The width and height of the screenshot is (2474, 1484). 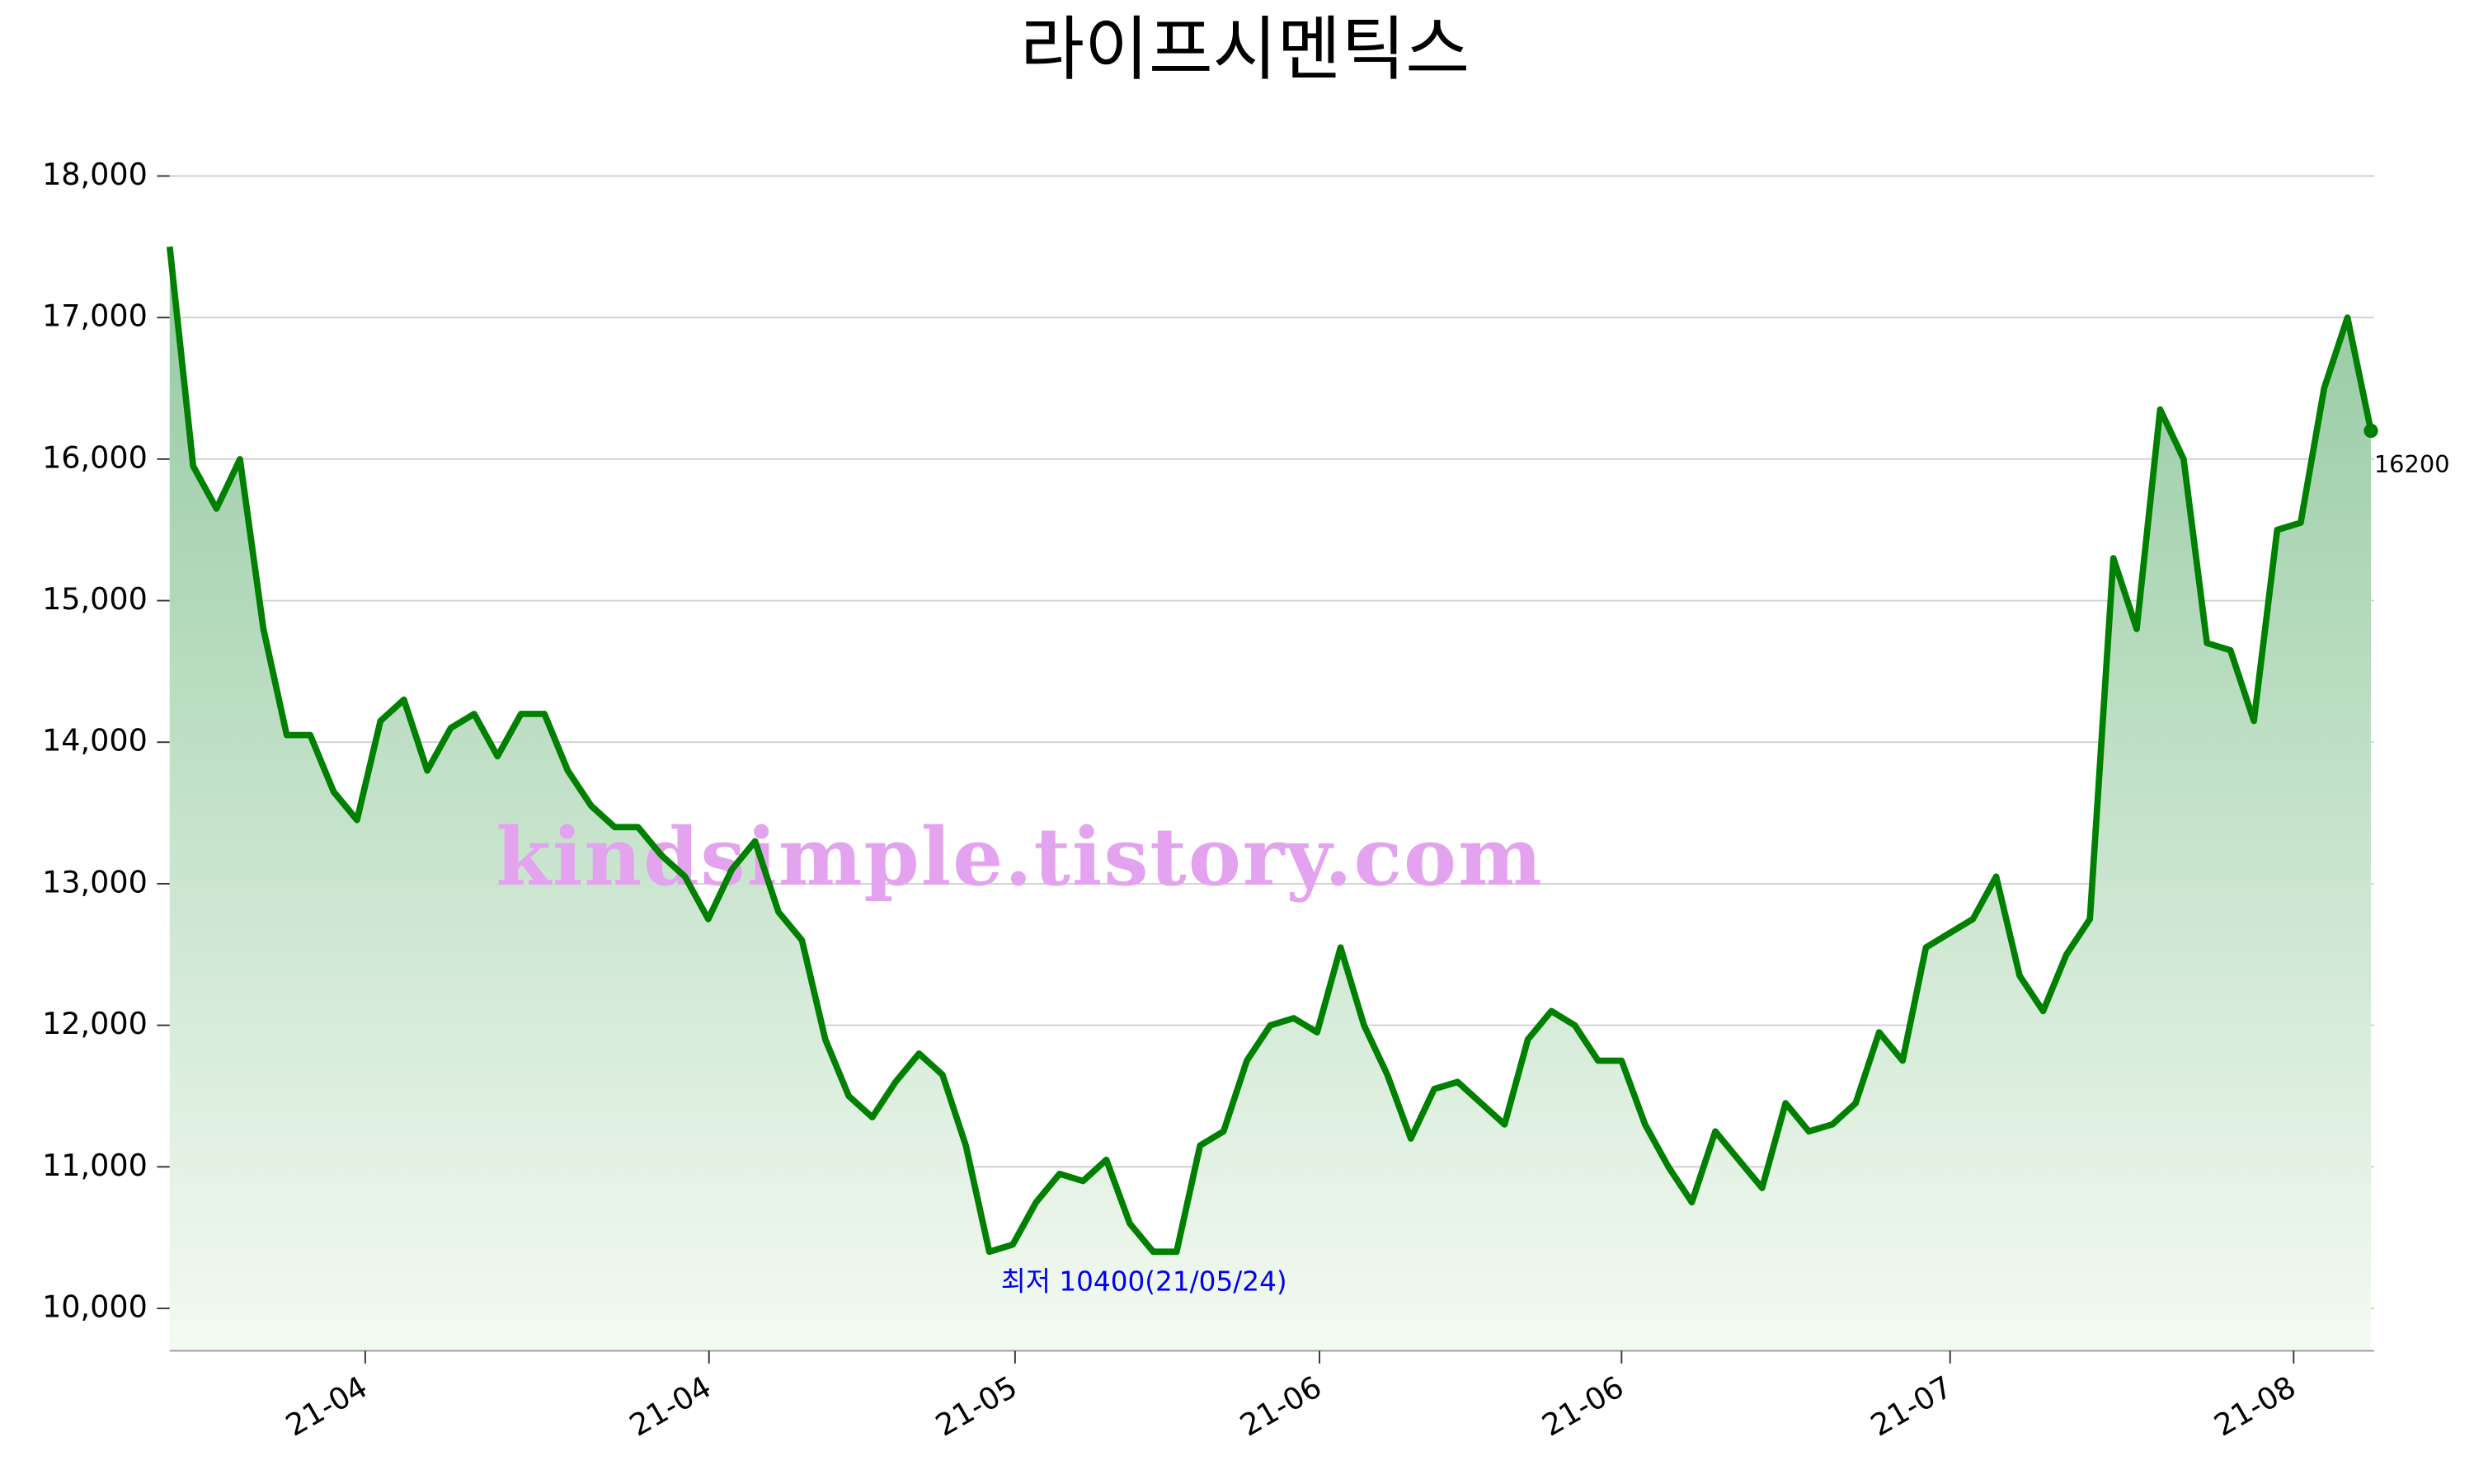 What do you see at coordinates (95, 1024) in the screenshot?
I see `y-tick-label: 12,000` at bounding box center [95, 1024].